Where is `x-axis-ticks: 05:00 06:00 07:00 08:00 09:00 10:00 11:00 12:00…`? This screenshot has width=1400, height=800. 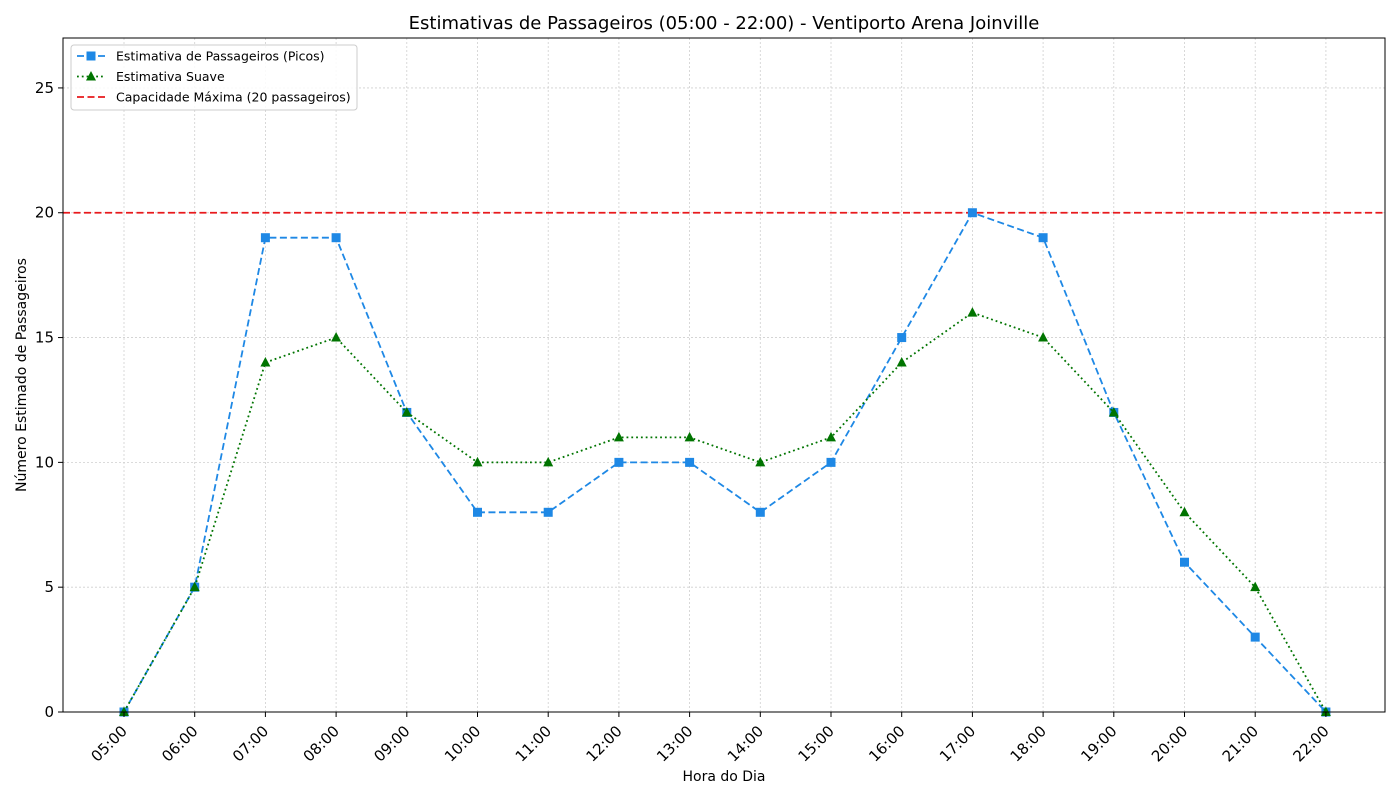
x-axis-ticks: 05:00 06:00 07:00 08:00 09:00 10:00 11:00 12:00… is located at coordinates (710, 738).